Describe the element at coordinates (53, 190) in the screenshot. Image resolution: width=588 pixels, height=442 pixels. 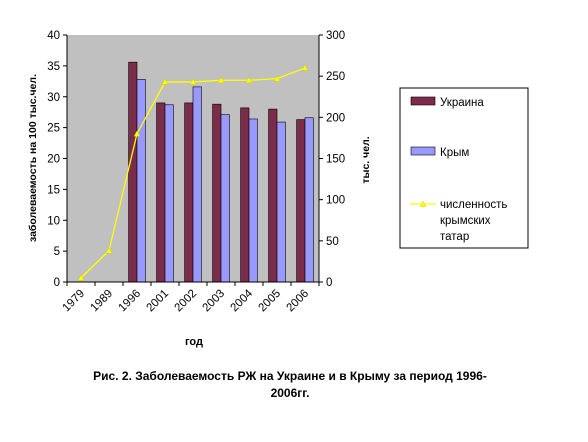
I see `left-tick-label: 15` at that location.